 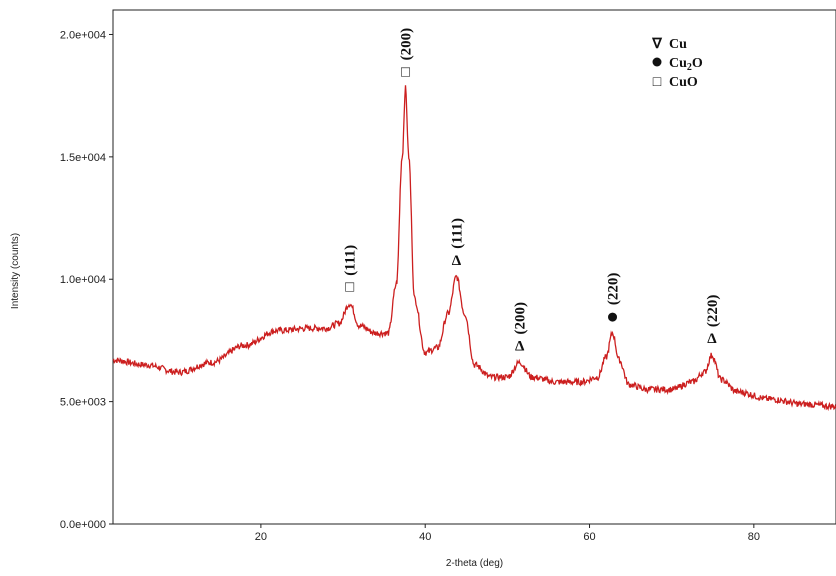 I want to click on peak-annotation: Δ (220), so click(x=713, y=321).